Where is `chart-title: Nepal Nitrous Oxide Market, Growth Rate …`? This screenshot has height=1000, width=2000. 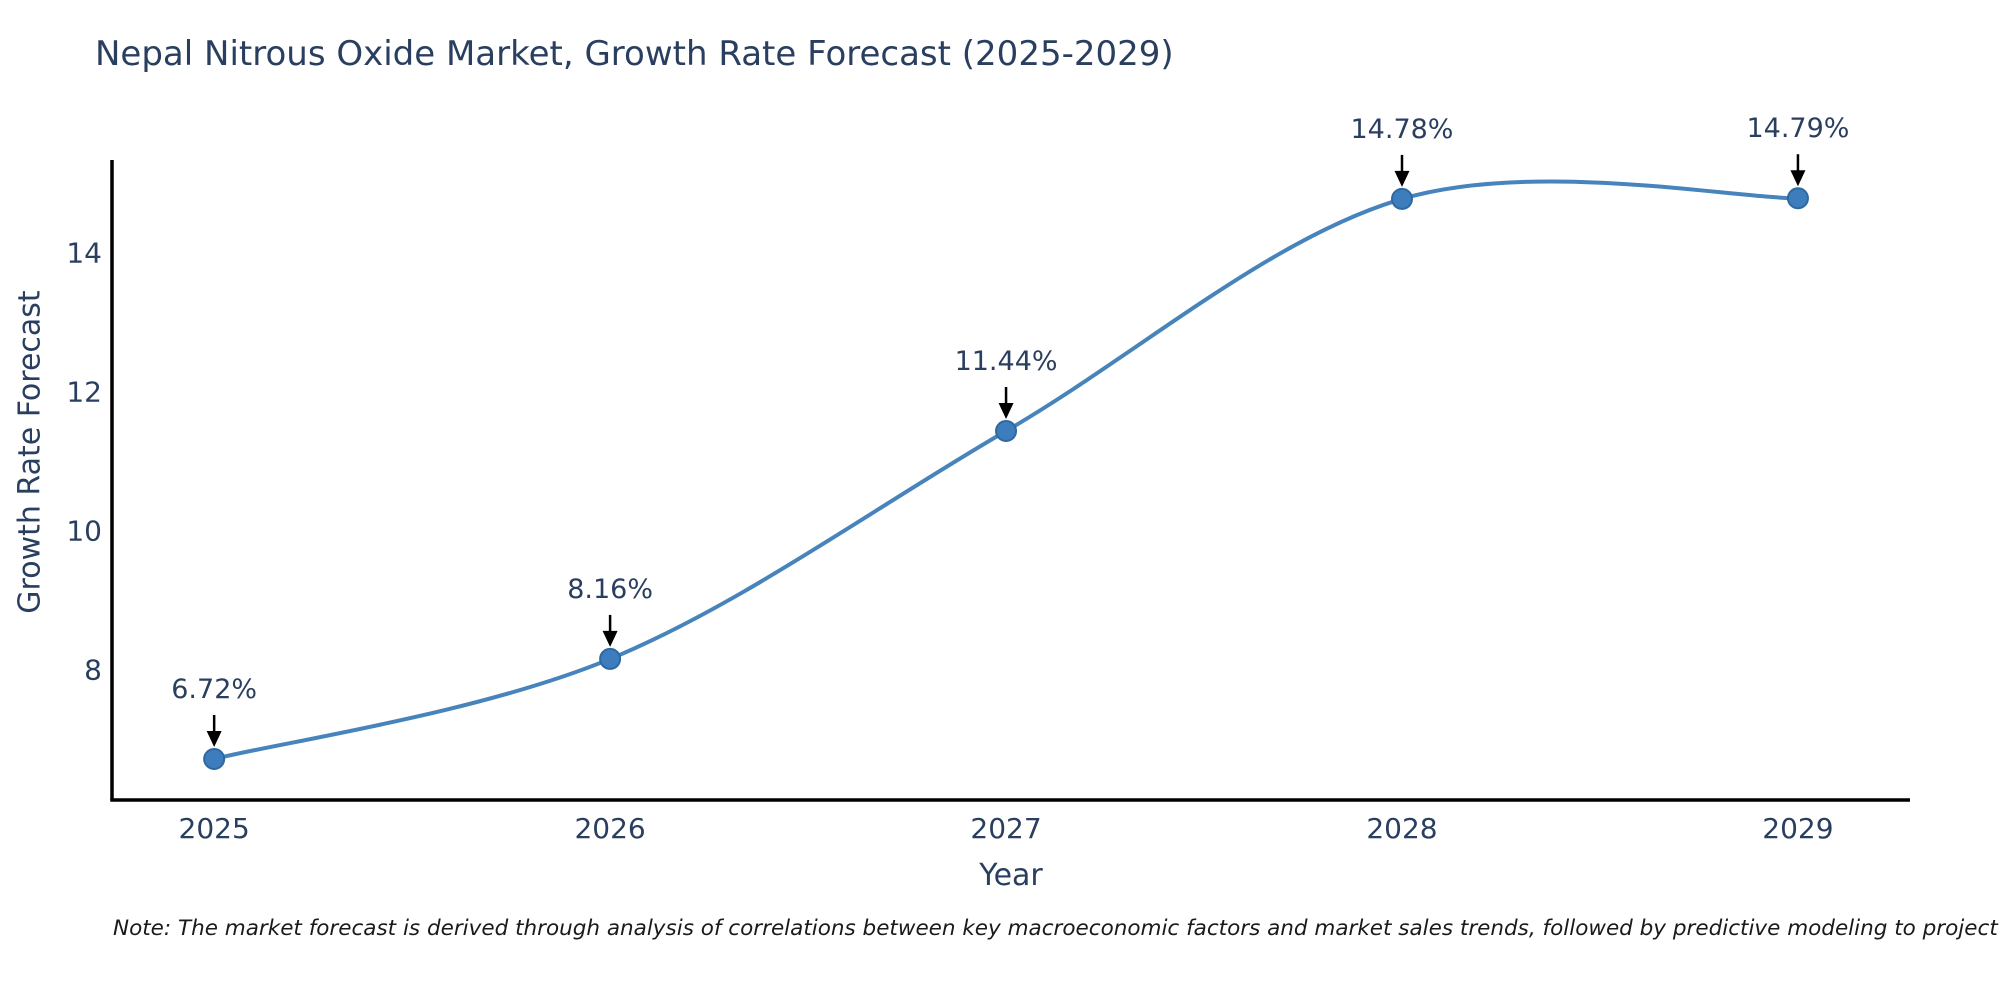
chart-title: Nepal Nitrous Oxide Market, Growth Rate … is located at coordinates (634, 54).